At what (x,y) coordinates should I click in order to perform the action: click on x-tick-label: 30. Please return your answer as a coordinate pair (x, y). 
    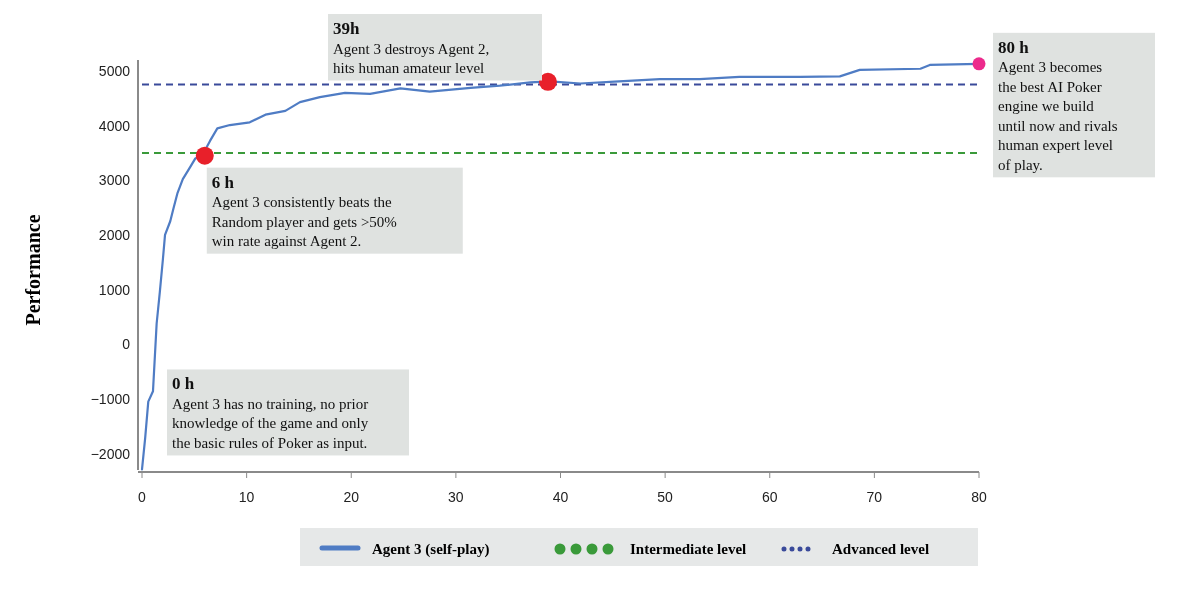
    Looking at the image, I should click on (456, 497).